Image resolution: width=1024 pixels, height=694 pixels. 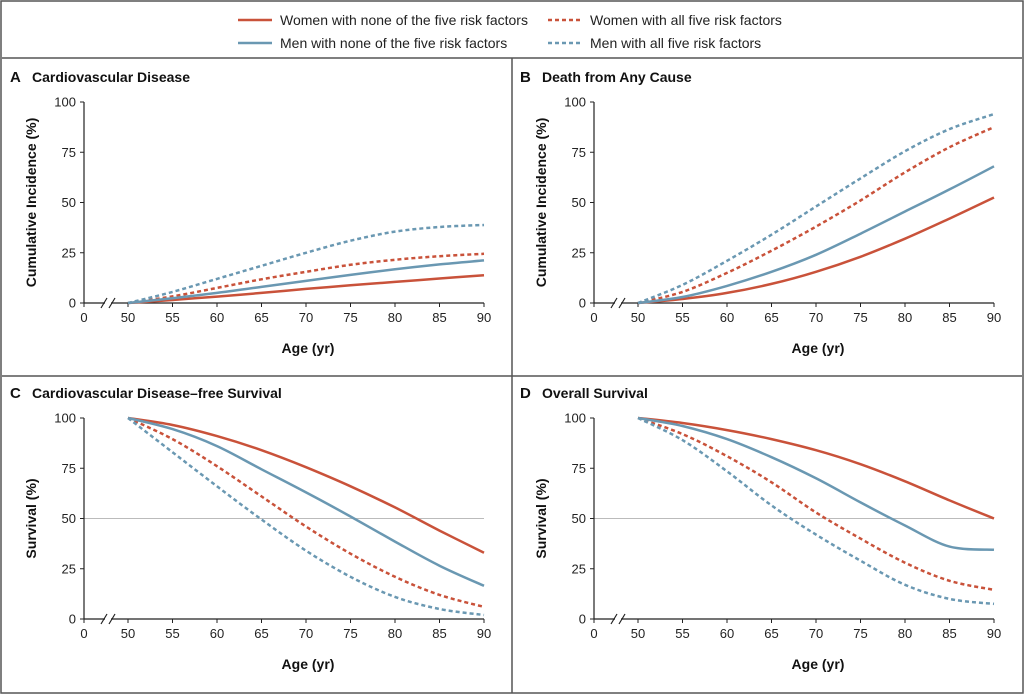 I want to click on panel-title: Cardiovascular Disease, so click(x=111, y=77).